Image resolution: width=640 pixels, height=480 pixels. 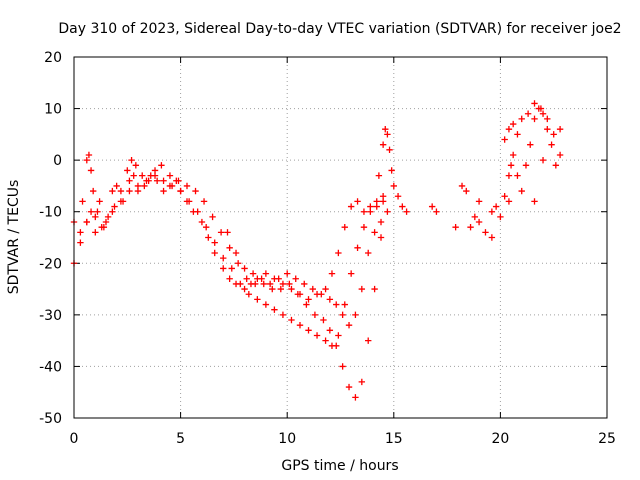 What do you see at coordinates (50, 264) in the screenshot?
I see `y-tick-label: -20` at bounding box center [50, 264].